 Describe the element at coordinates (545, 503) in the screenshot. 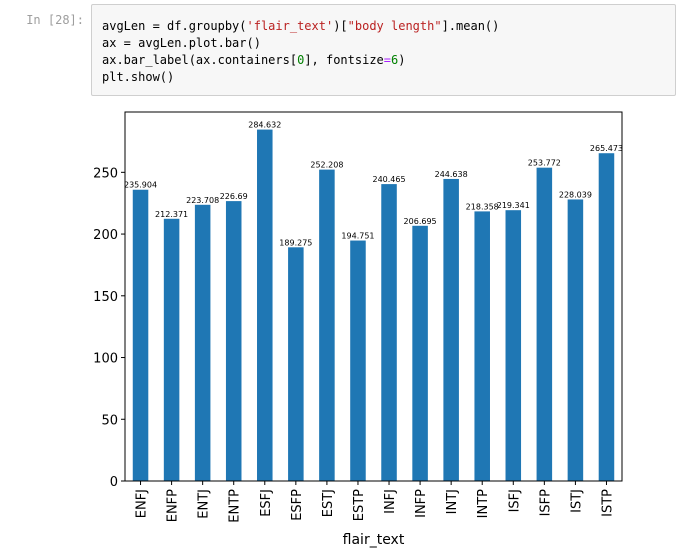

I see `x-tick-label: ISFP` at that location.